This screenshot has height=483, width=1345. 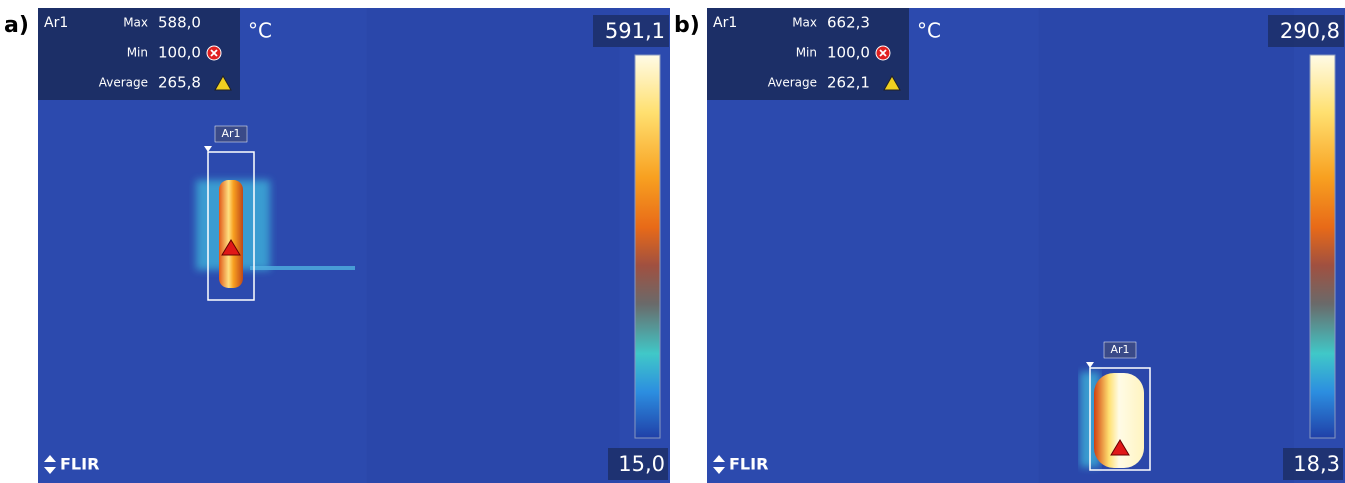 What do you see at coordinates (687, 25) in the screenshot?
I see `panel-label: b)` at bounding box center [687, 25].